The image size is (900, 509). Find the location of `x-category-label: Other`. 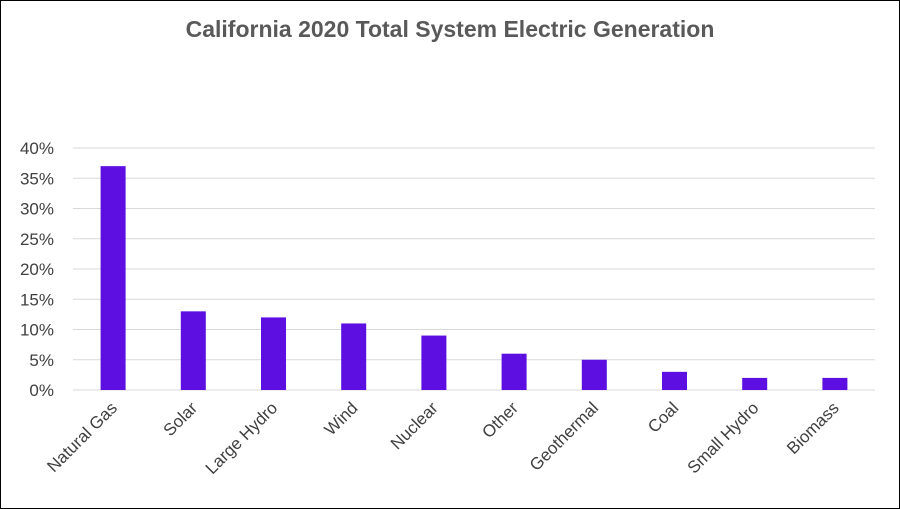

x-category-label: Other is located at coordinates (500, 420).